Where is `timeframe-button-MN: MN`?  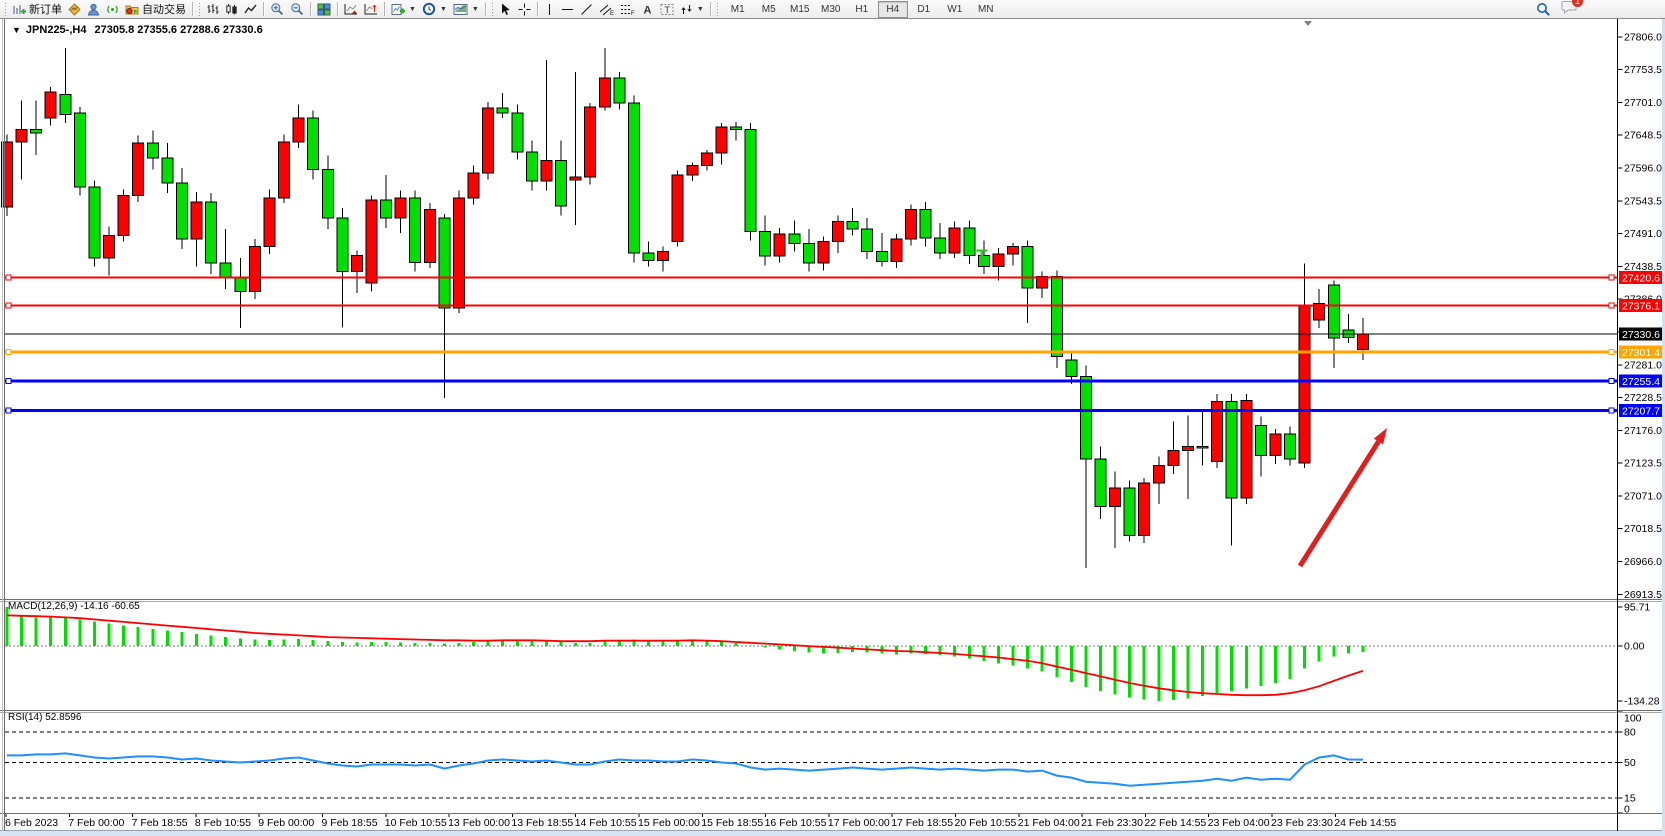
timeframe-button-MN: MN is located at coordinates (985, 9).